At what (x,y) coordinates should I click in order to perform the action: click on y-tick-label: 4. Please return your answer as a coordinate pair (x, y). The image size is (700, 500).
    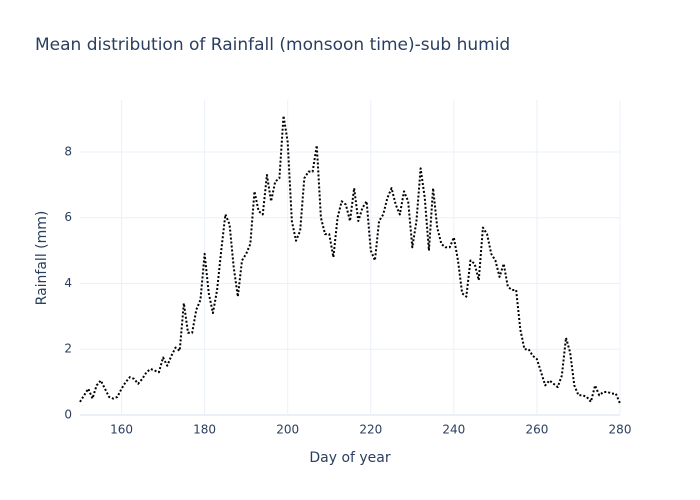
    Looking at the image, I should click on (68, 283).